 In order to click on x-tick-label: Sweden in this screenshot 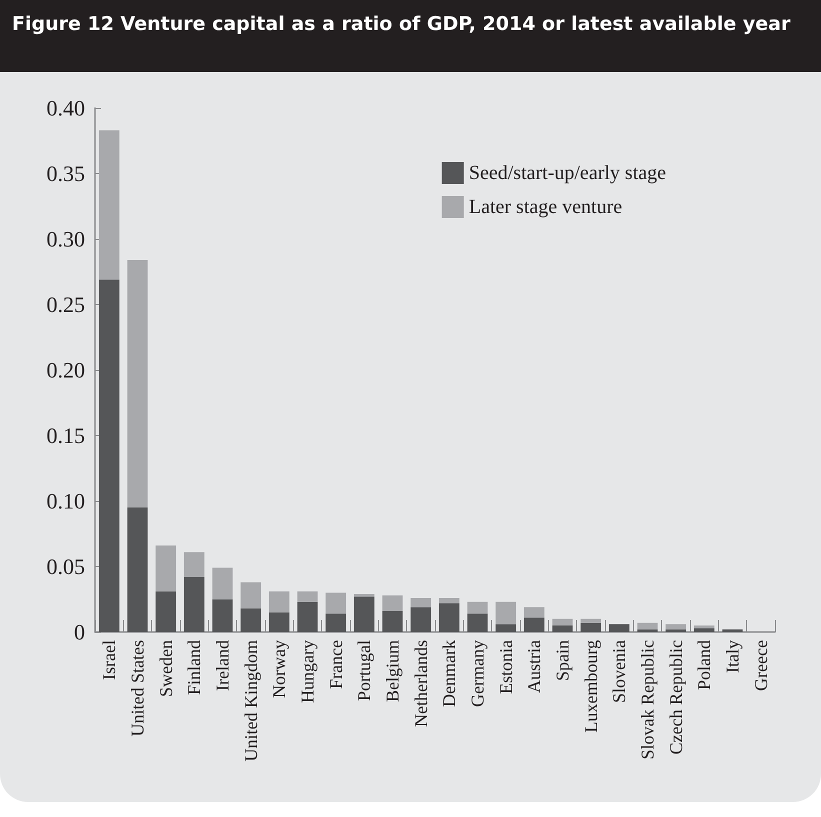, I will do `click(166, 668)`.